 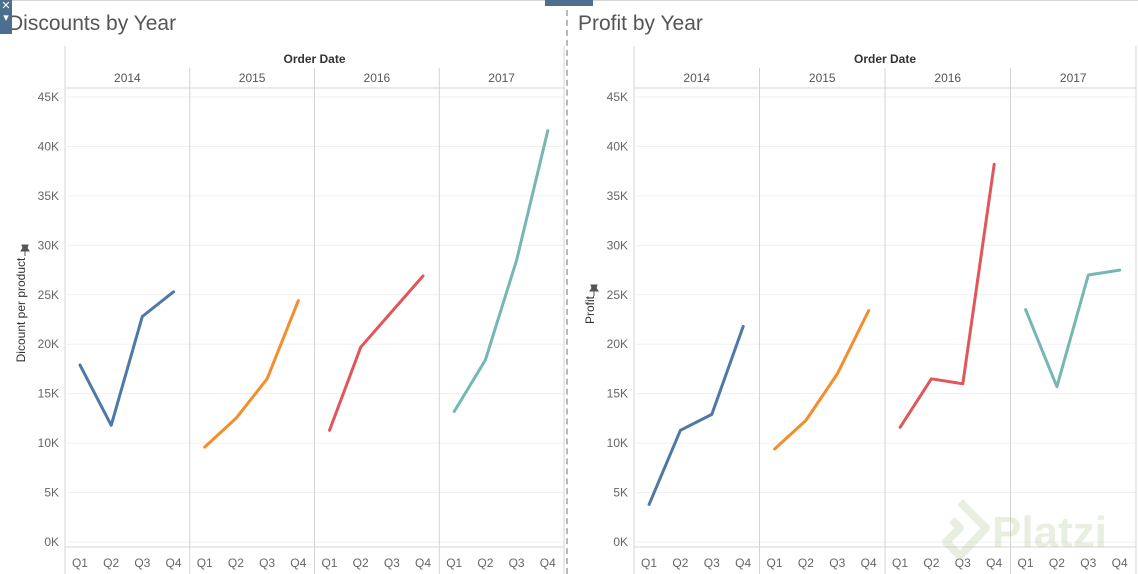 I want to click on watermark-text: Platzi, so click(x=1049, y=532).